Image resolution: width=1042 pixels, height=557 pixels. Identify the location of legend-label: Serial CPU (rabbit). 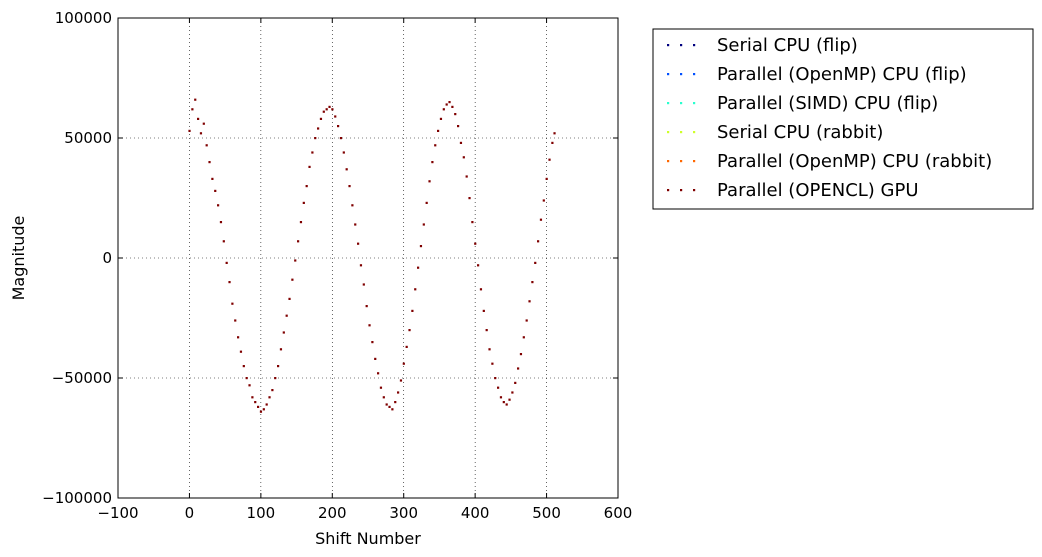
(800, 132).